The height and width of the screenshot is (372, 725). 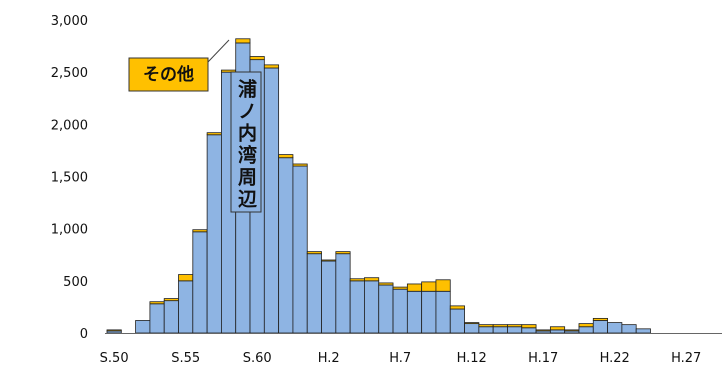 I want to click on x-tick-label: H.27, so click(x=686, y=358).